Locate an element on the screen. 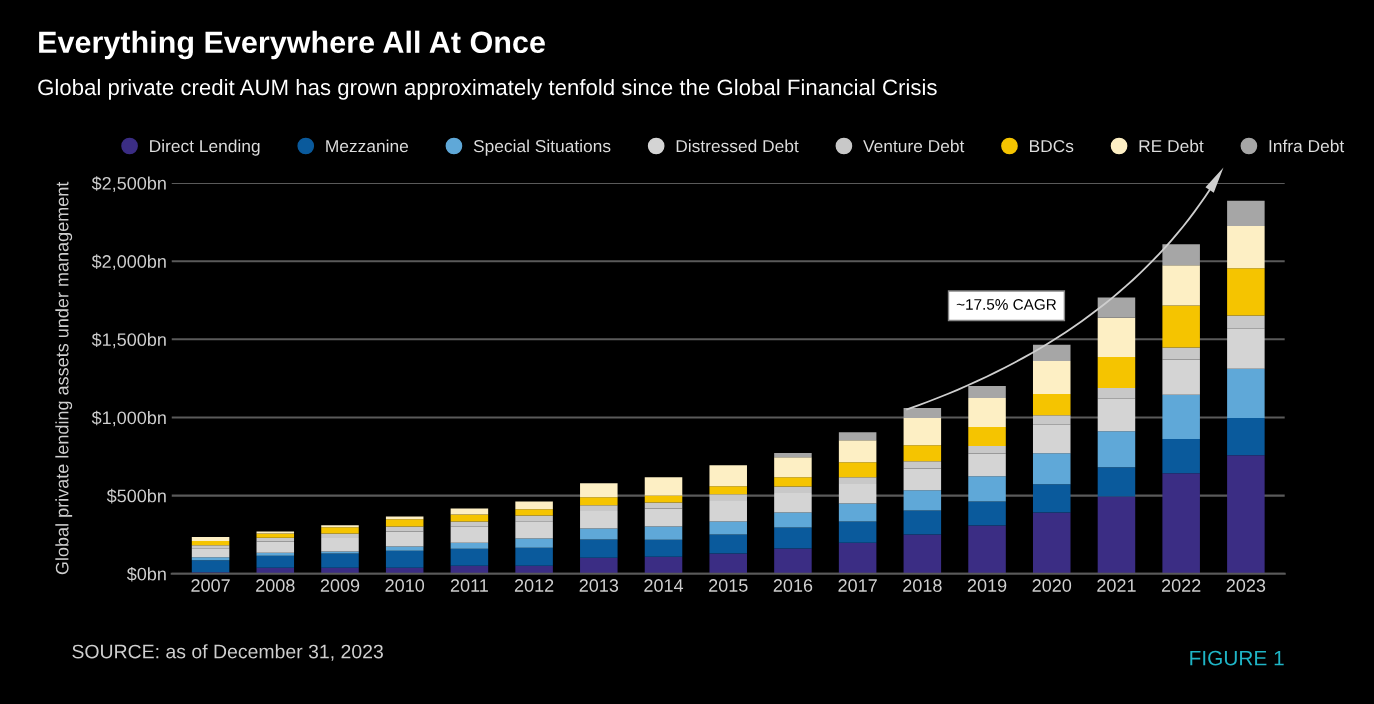 The height and width of the screenshot is (704, 1374). x-tick-label: 2007 is located at coordinates (210, 585).